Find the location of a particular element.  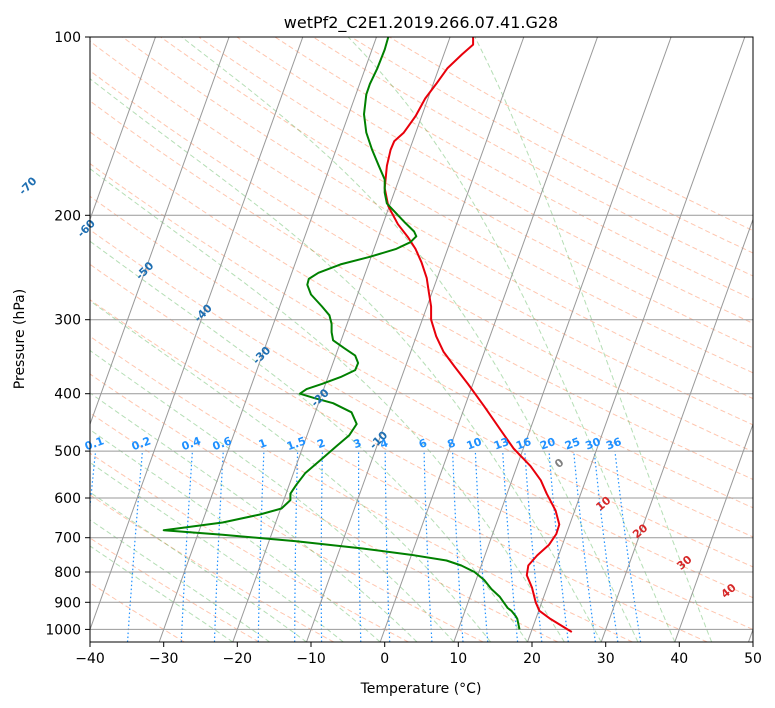

y-tick-label: 600 is located at coordinates (67, 499).